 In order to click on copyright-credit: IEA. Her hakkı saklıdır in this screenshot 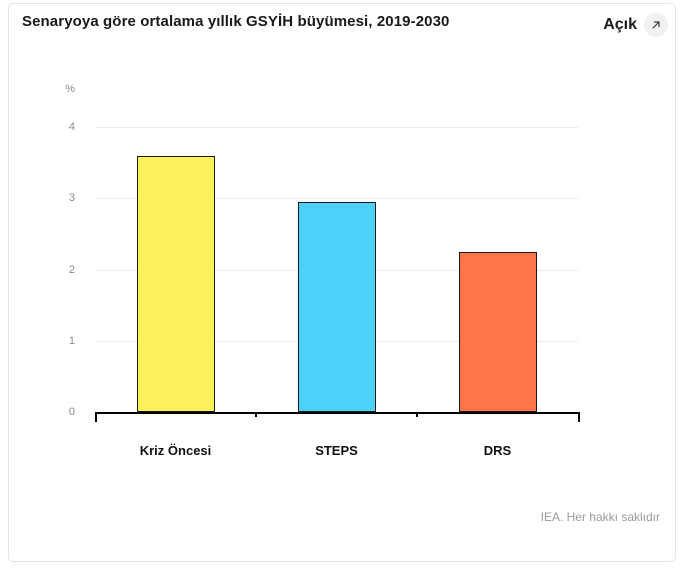, I will do `click(600, 517)`.